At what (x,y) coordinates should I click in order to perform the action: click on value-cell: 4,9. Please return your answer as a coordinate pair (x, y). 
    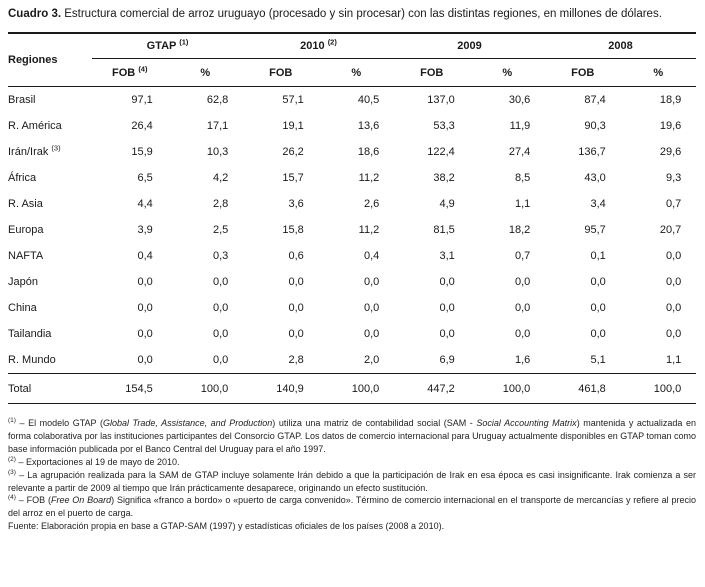
    Looking at the image, I should click on (432, 204).